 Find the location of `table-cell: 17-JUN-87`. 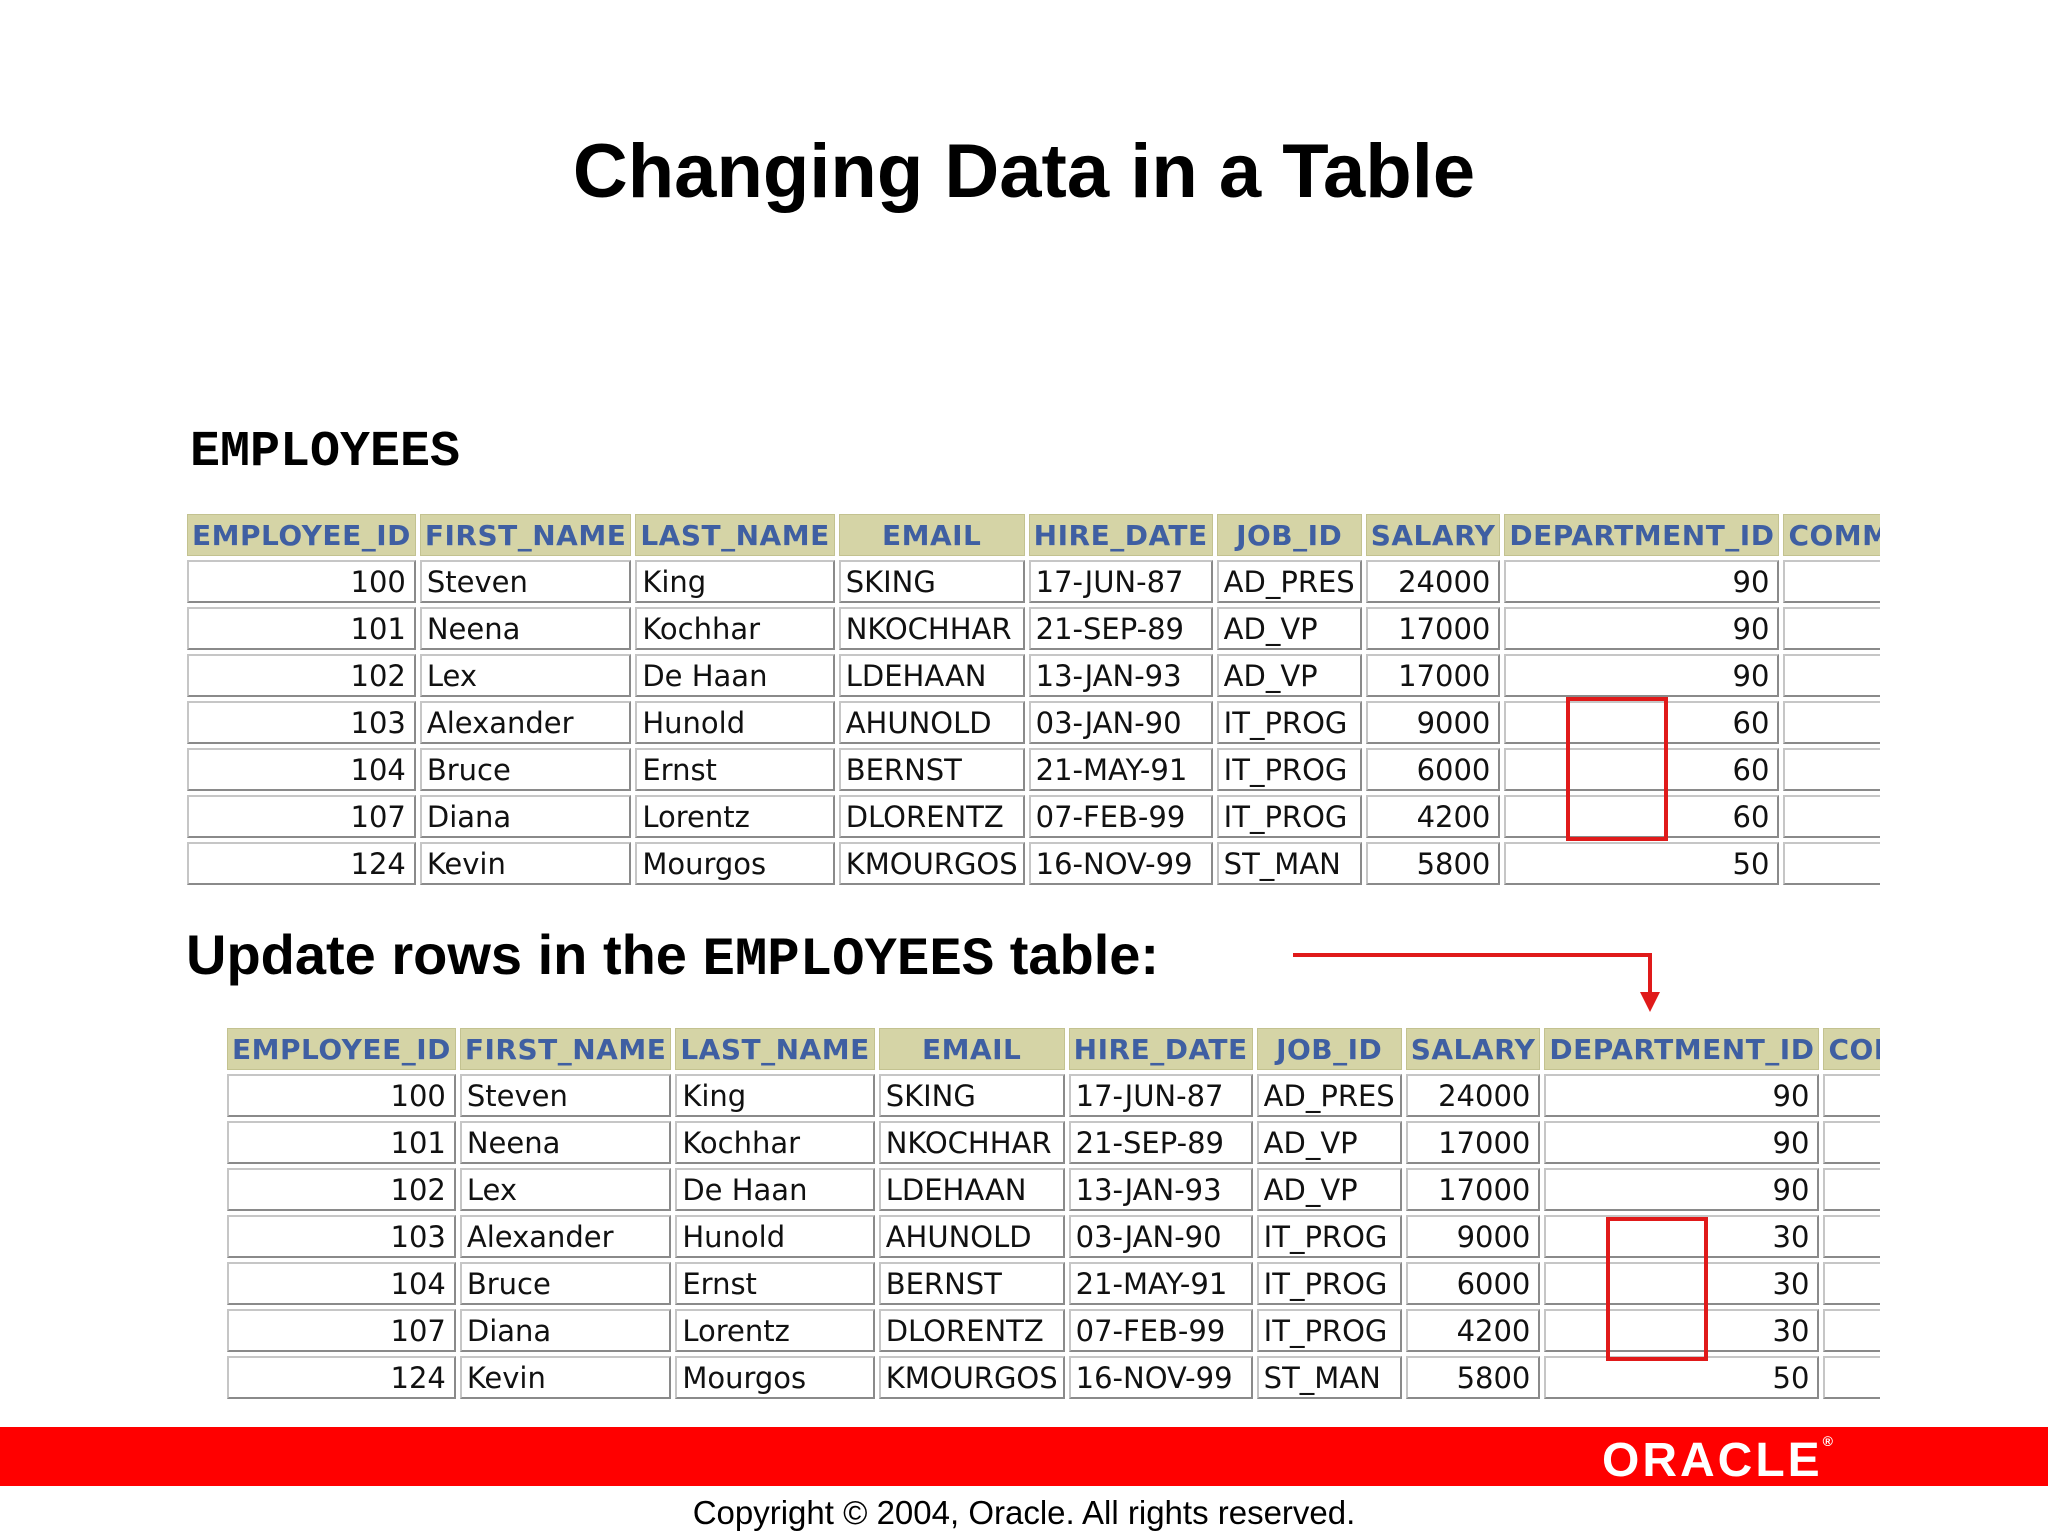

table-cell: 17-JUN-87 is located at coordinates (1120, 581).